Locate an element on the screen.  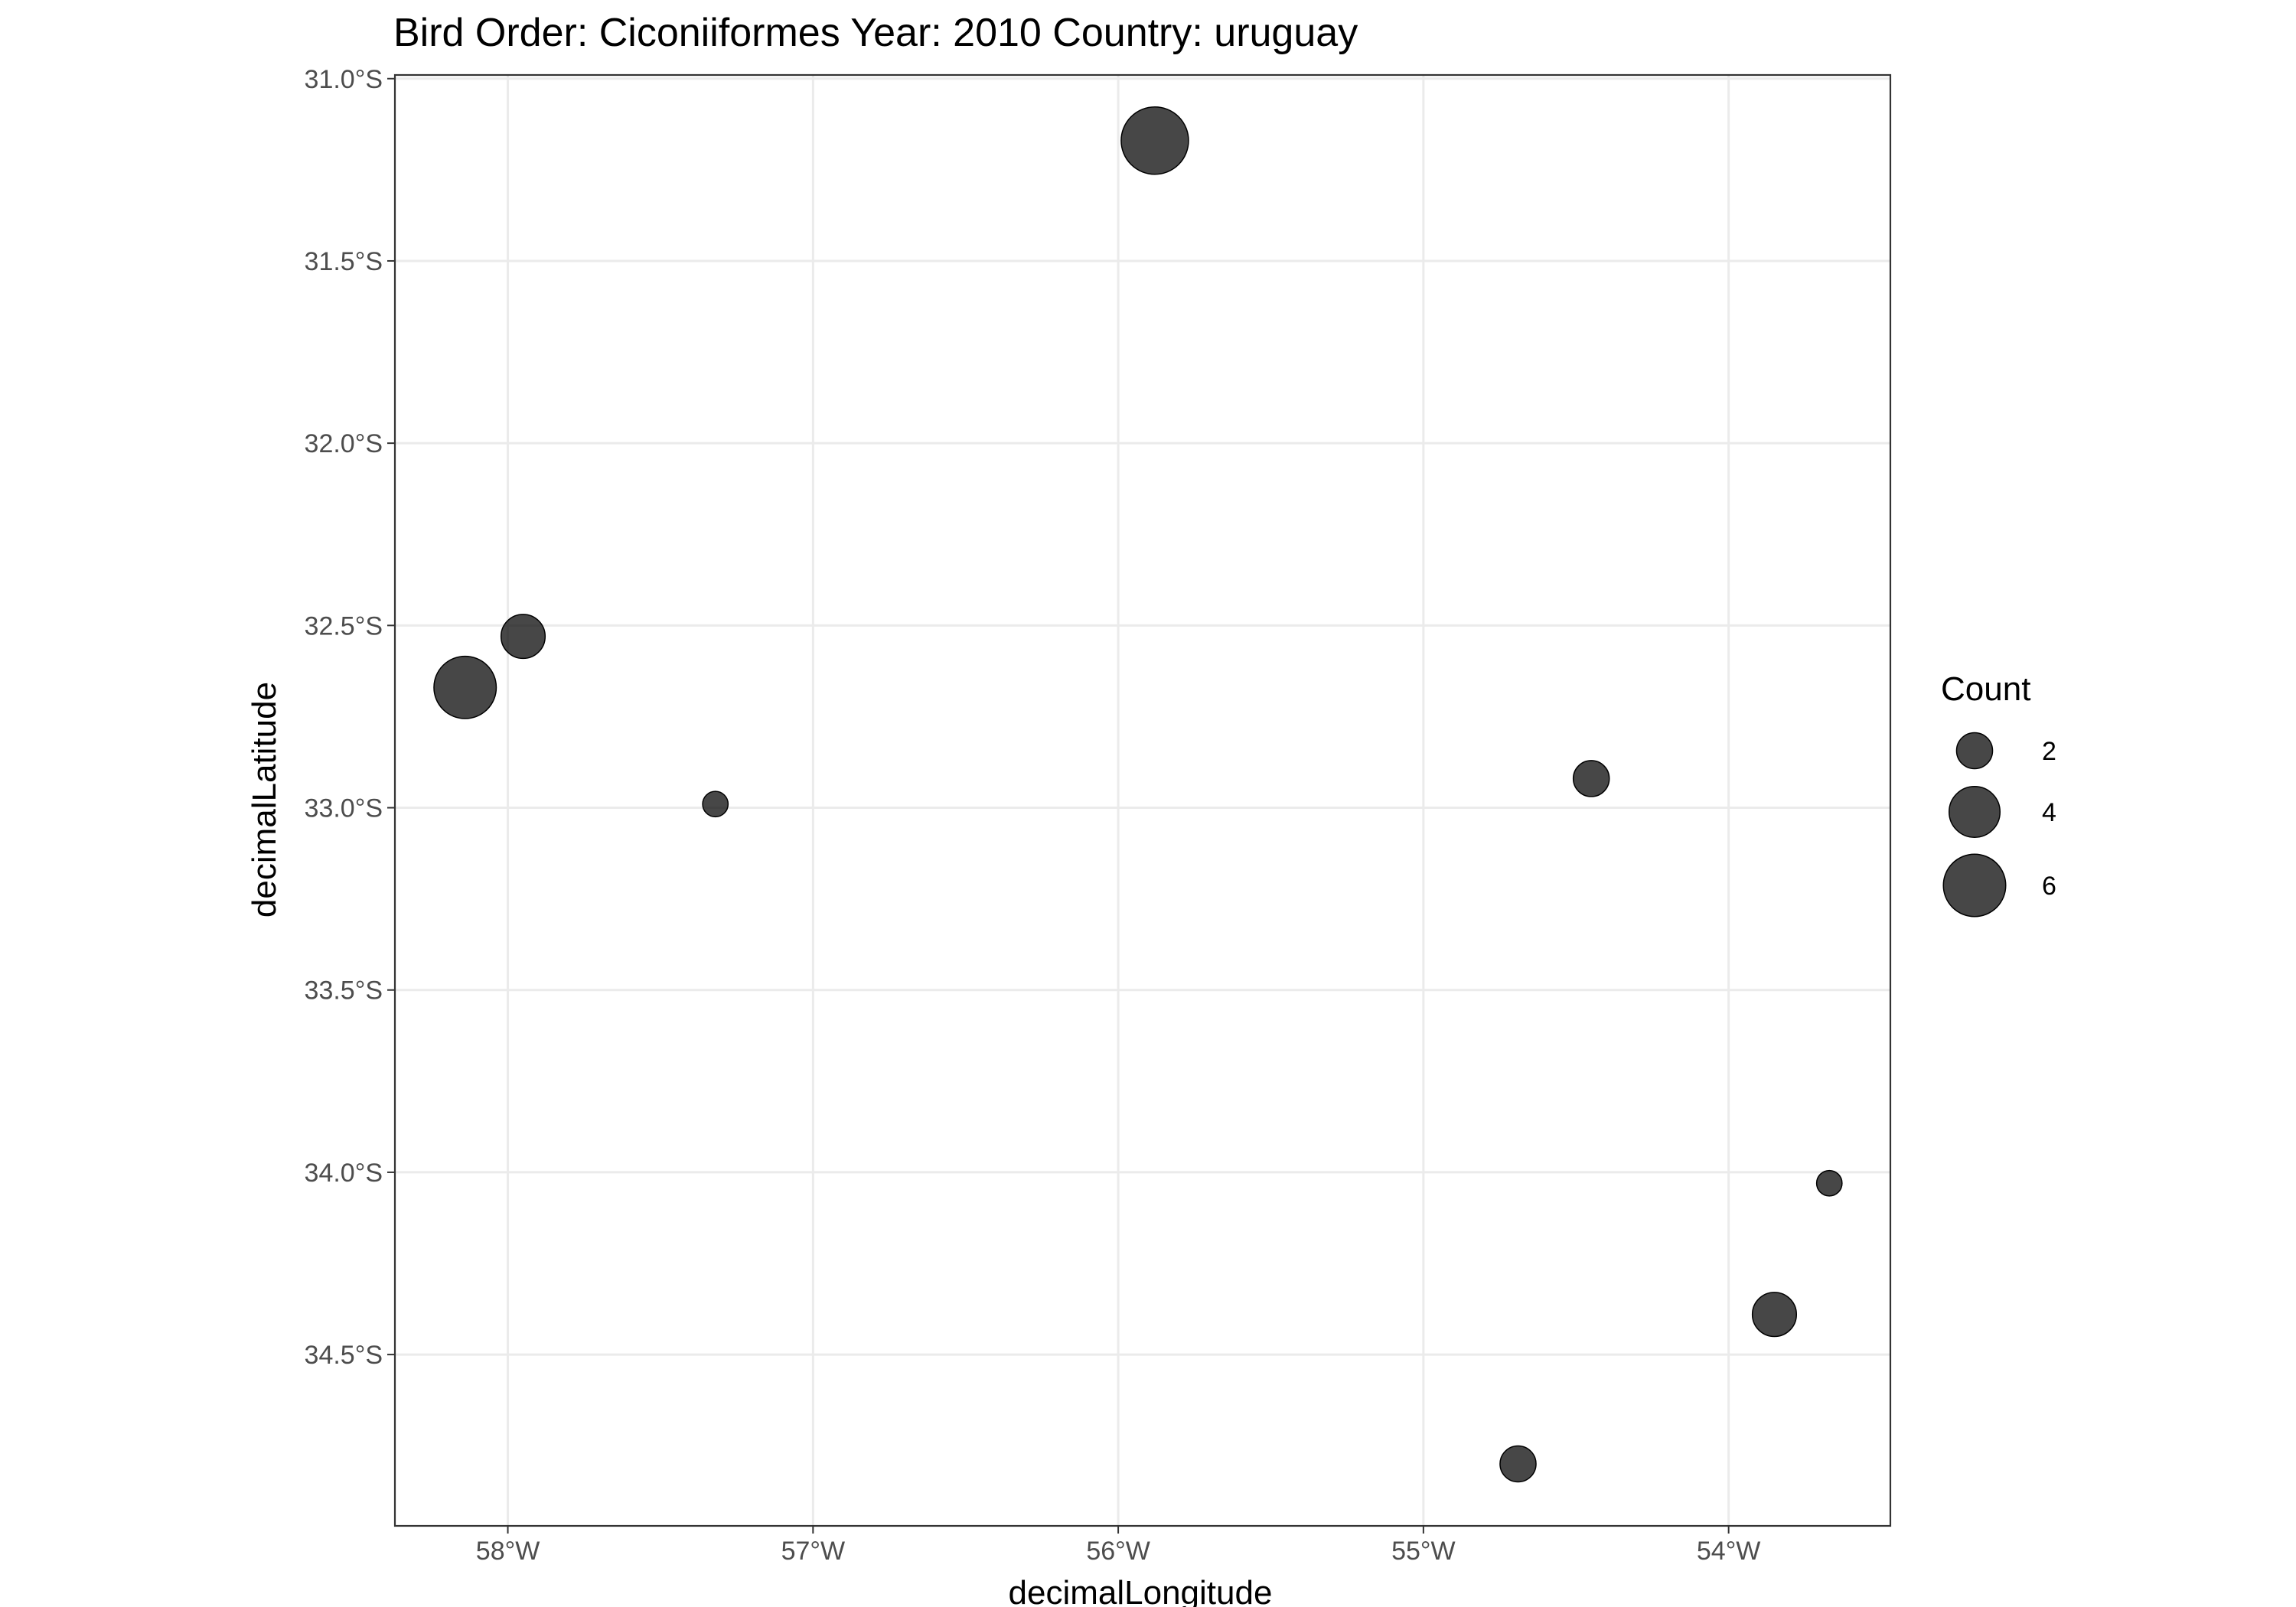
legend-keys: 2 4 6 is located at coordinates (1999, 825).